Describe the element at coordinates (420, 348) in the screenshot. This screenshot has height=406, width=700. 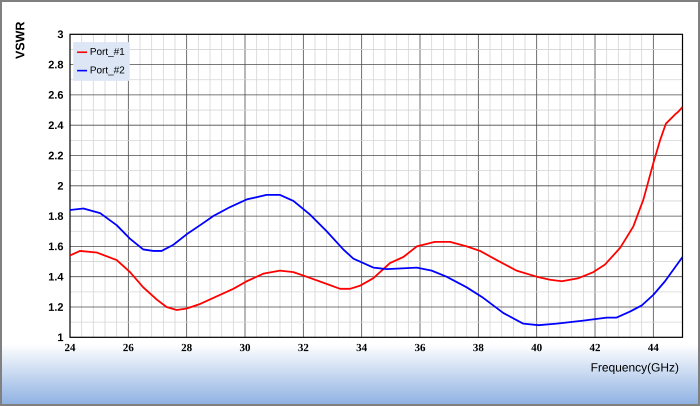
I see `x-tick-label: 36` at that location.